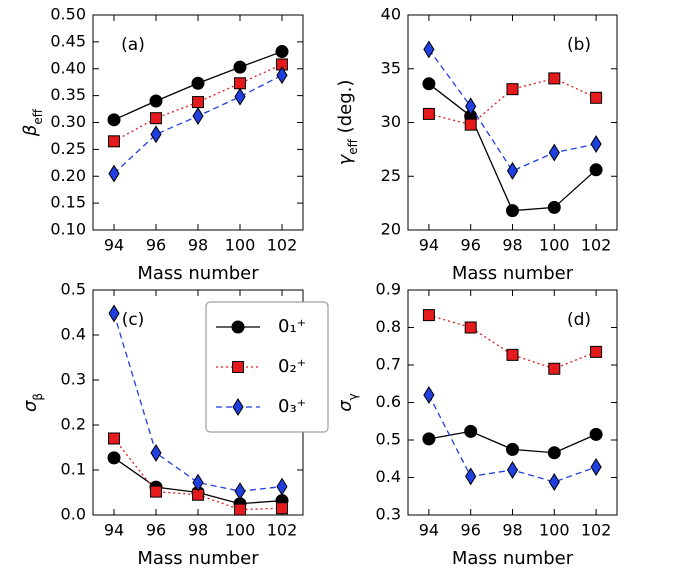 The height and width of the screenshot is (573, 681). What do you see at coordinates (68, 67) in the screenshot?
I see `y-tick-label: 0.40` at bounding box center [68, 67].